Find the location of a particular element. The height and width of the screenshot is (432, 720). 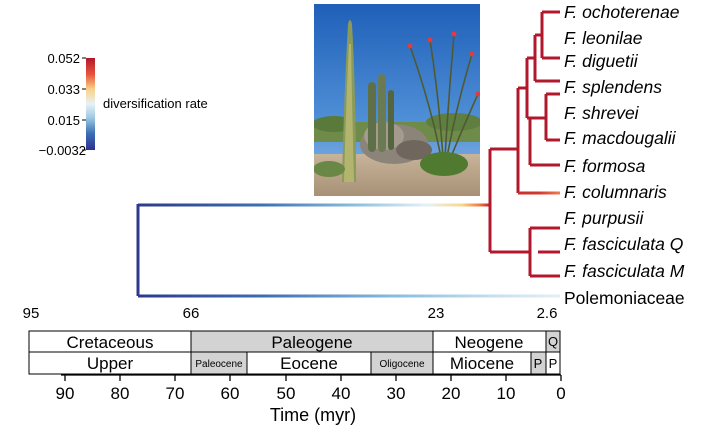

taxon-label: F. leonilae is located at coordinates (603, 38).